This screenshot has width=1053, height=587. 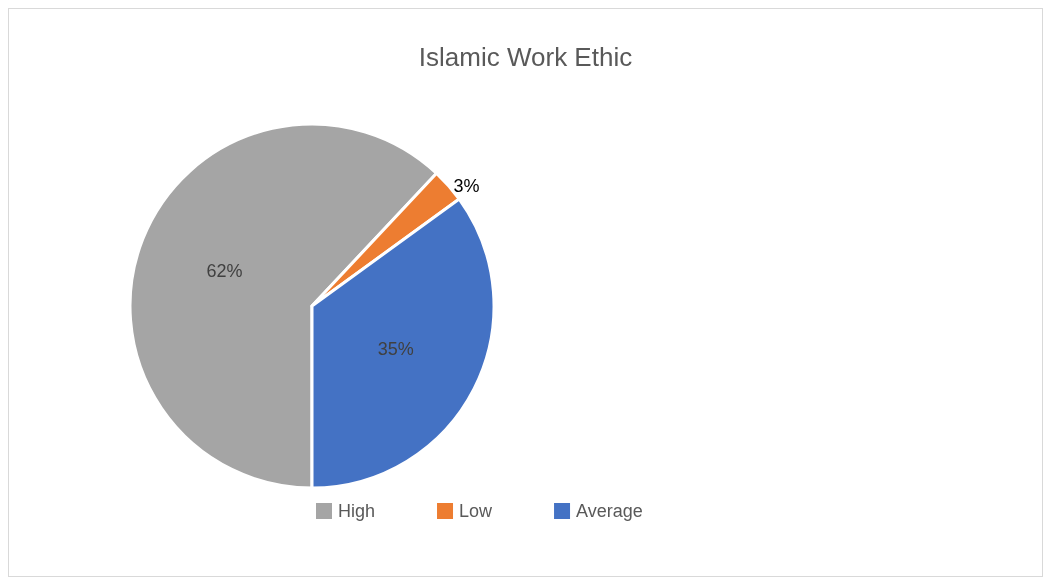 I want to click on data-label: 35%, so click(x=395, y=348).